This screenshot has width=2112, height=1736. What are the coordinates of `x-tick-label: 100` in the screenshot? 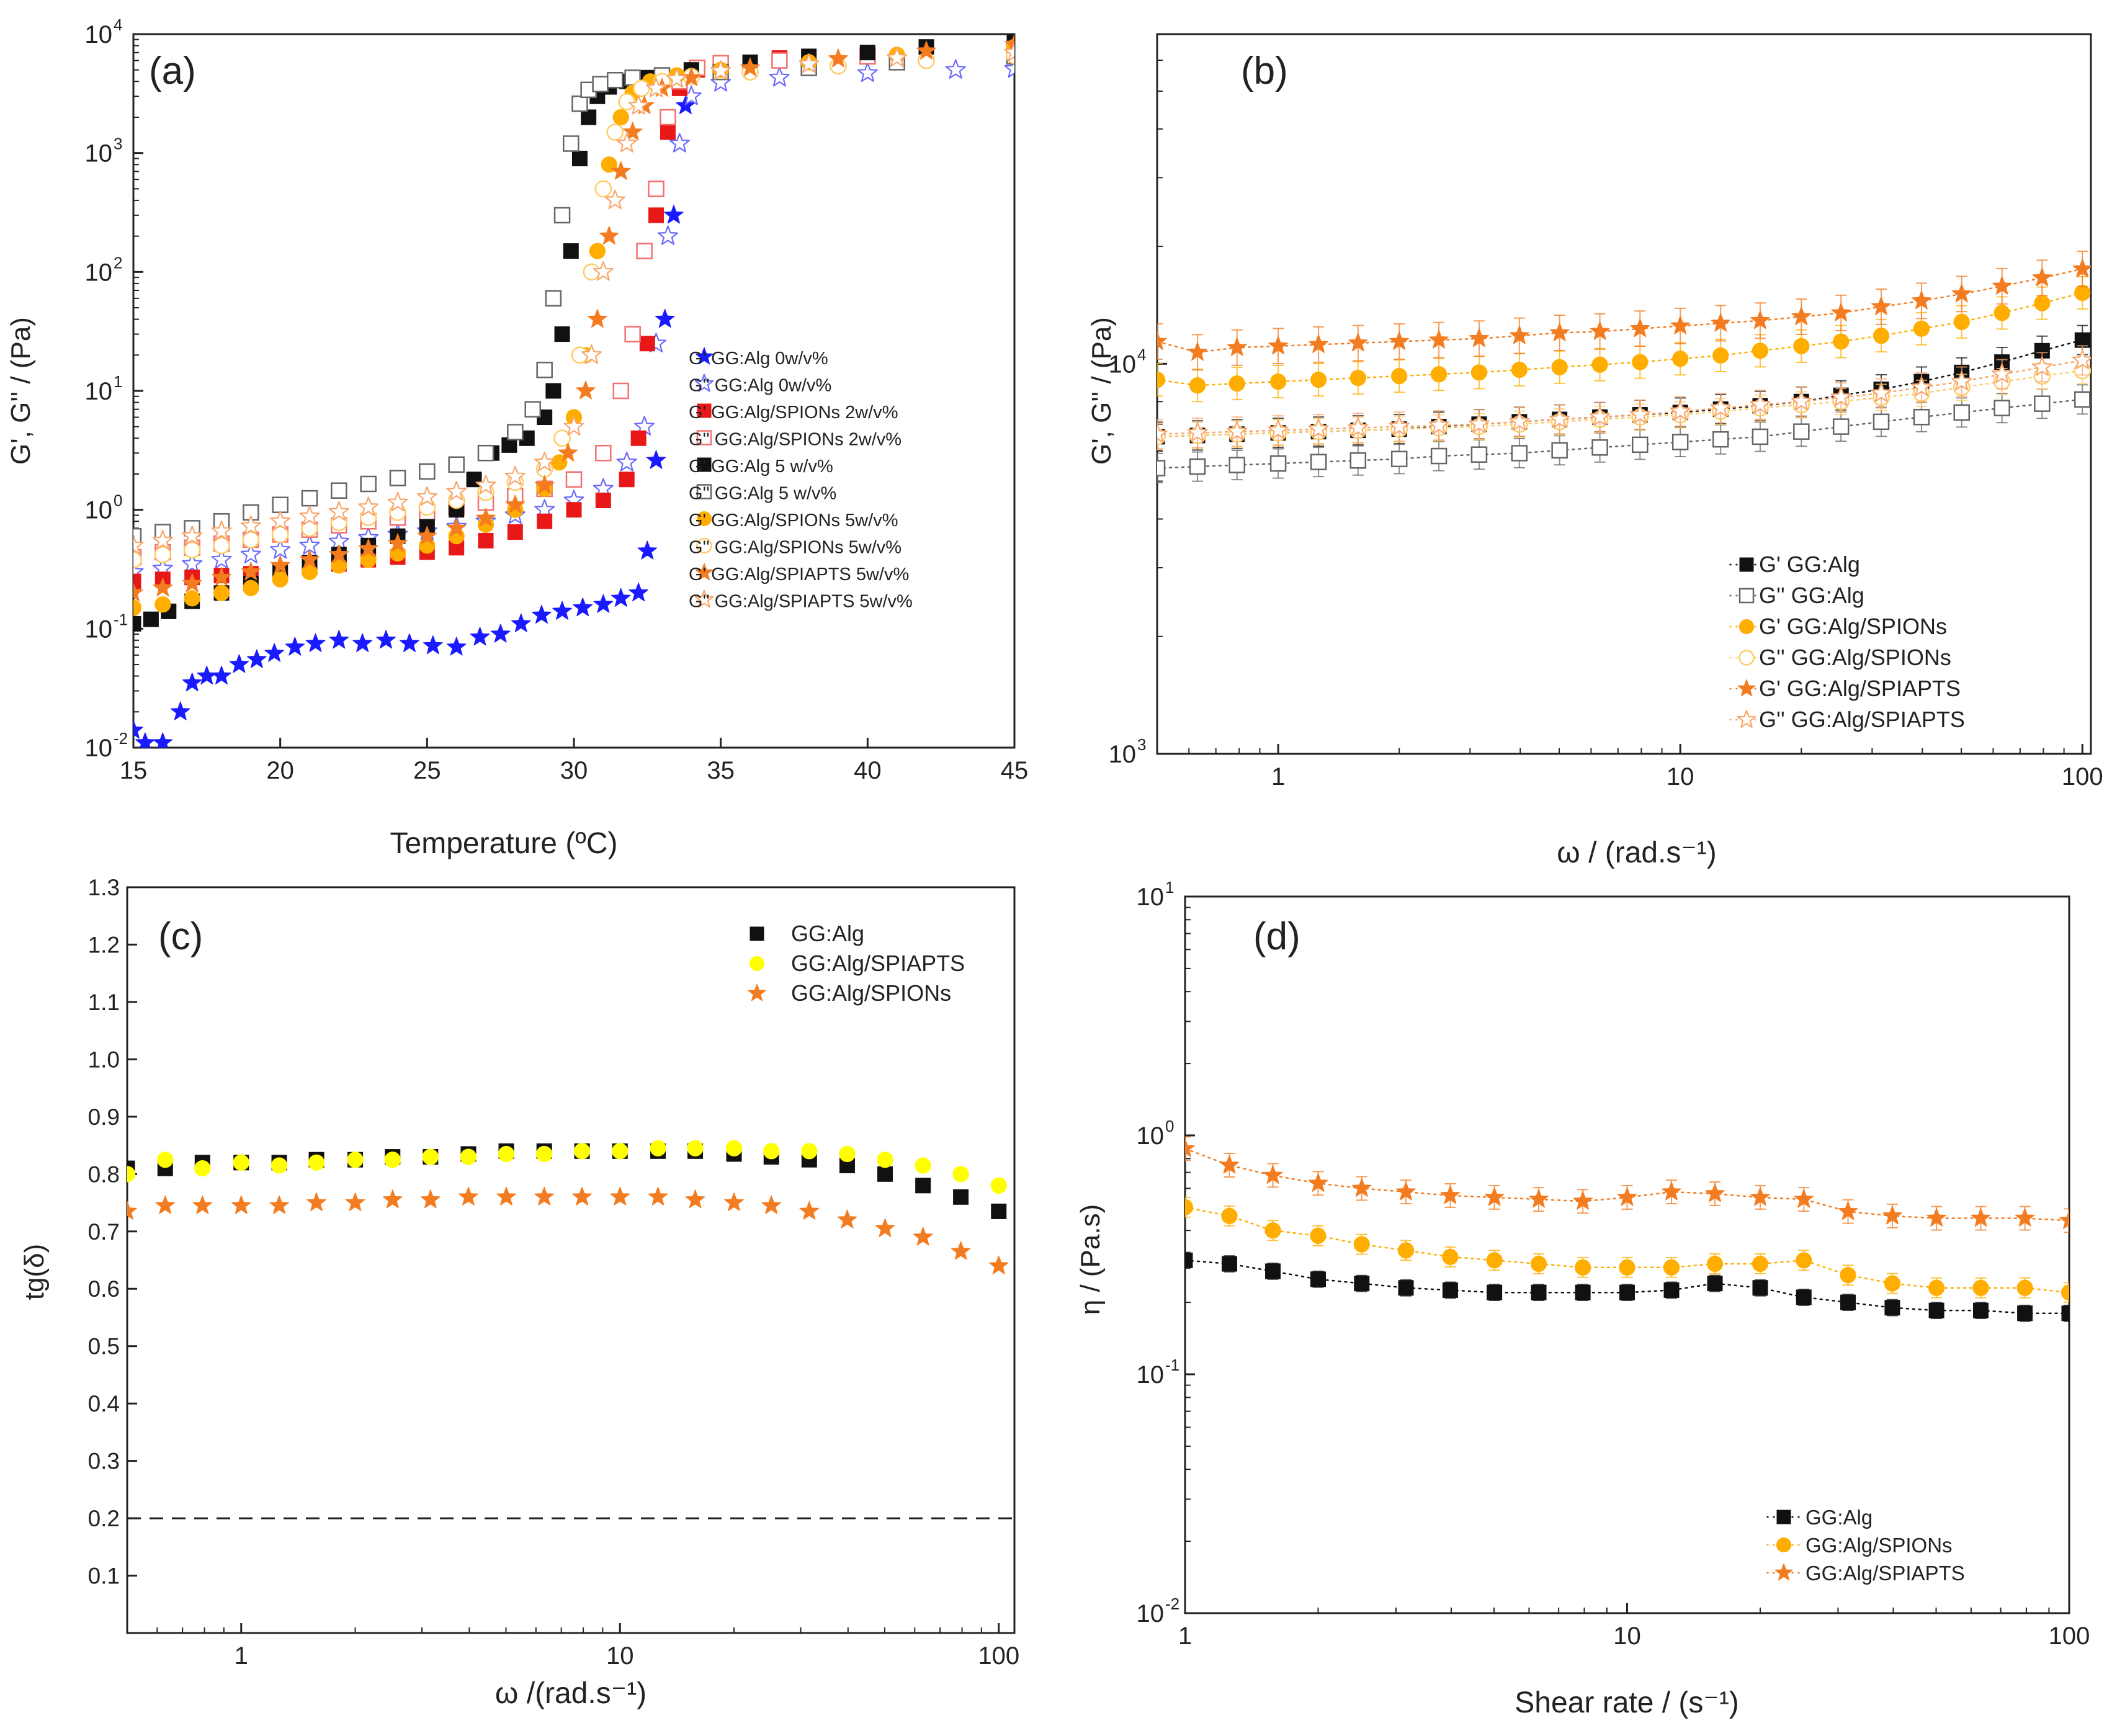 It's located at (999, 1656).